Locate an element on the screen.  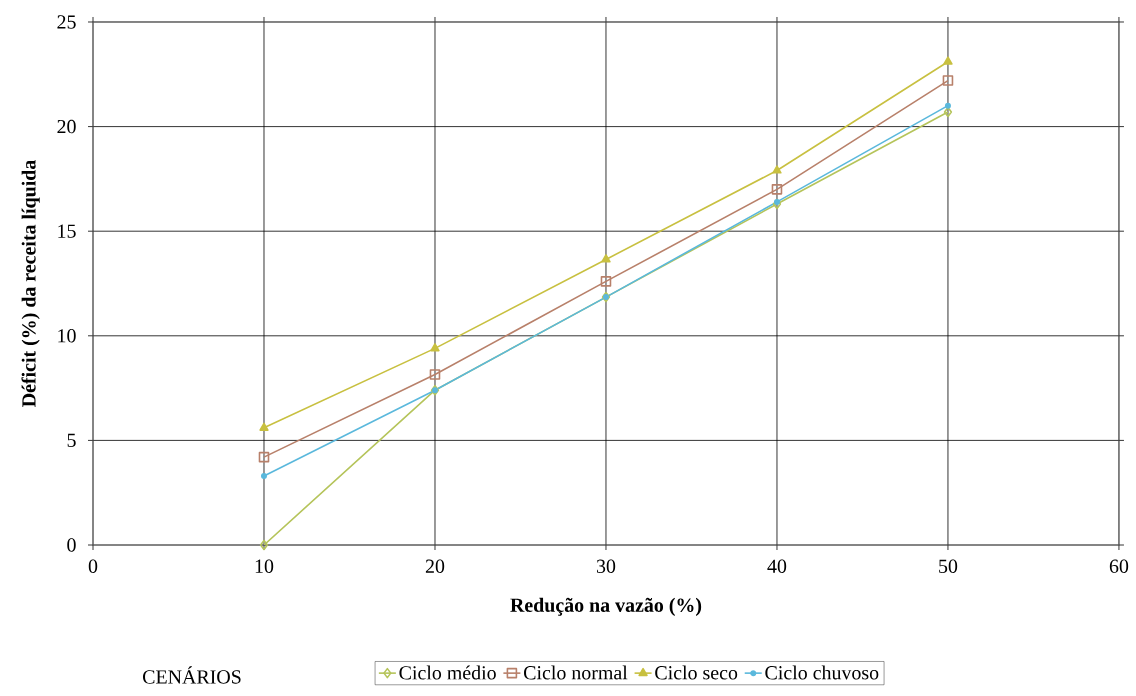
y-tick-label: 20 is located at coordinates (66, 126).